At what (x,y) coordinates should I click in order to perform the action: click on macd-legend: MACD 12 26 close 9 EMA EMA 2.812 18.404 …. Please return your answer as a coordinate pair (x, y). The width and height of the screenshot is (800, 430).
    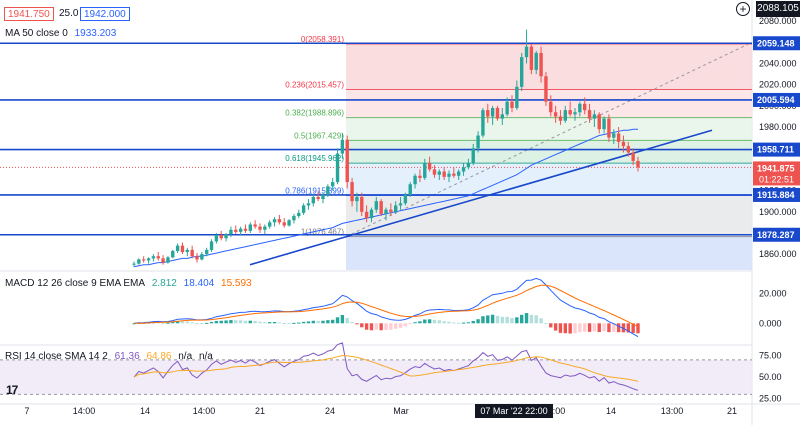
    Looking at the image, I should click on (130, 283).